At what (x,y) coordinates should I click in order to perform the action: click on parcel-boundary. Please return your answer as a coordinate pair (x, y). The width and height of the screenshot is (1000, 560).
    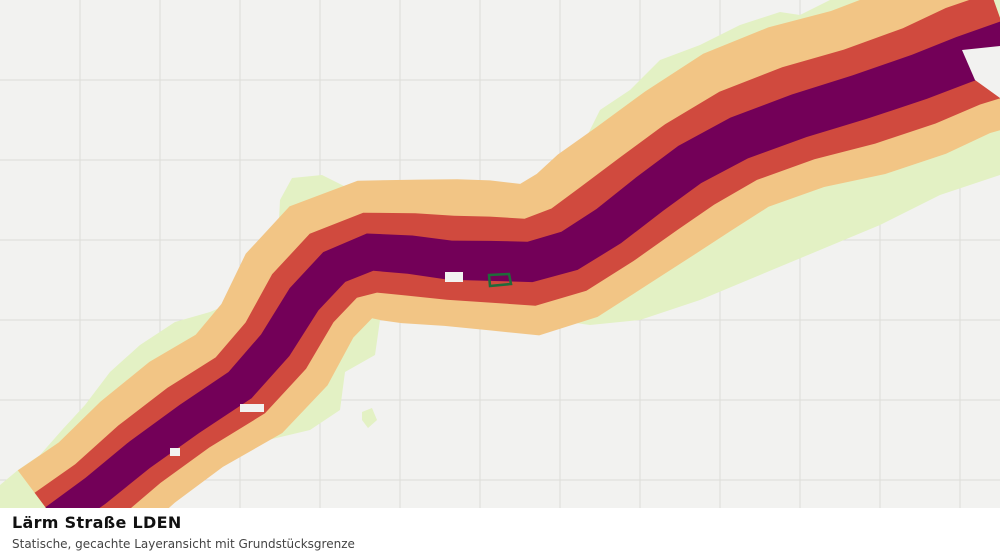
    Looking at the image, I should click on (500, 280).